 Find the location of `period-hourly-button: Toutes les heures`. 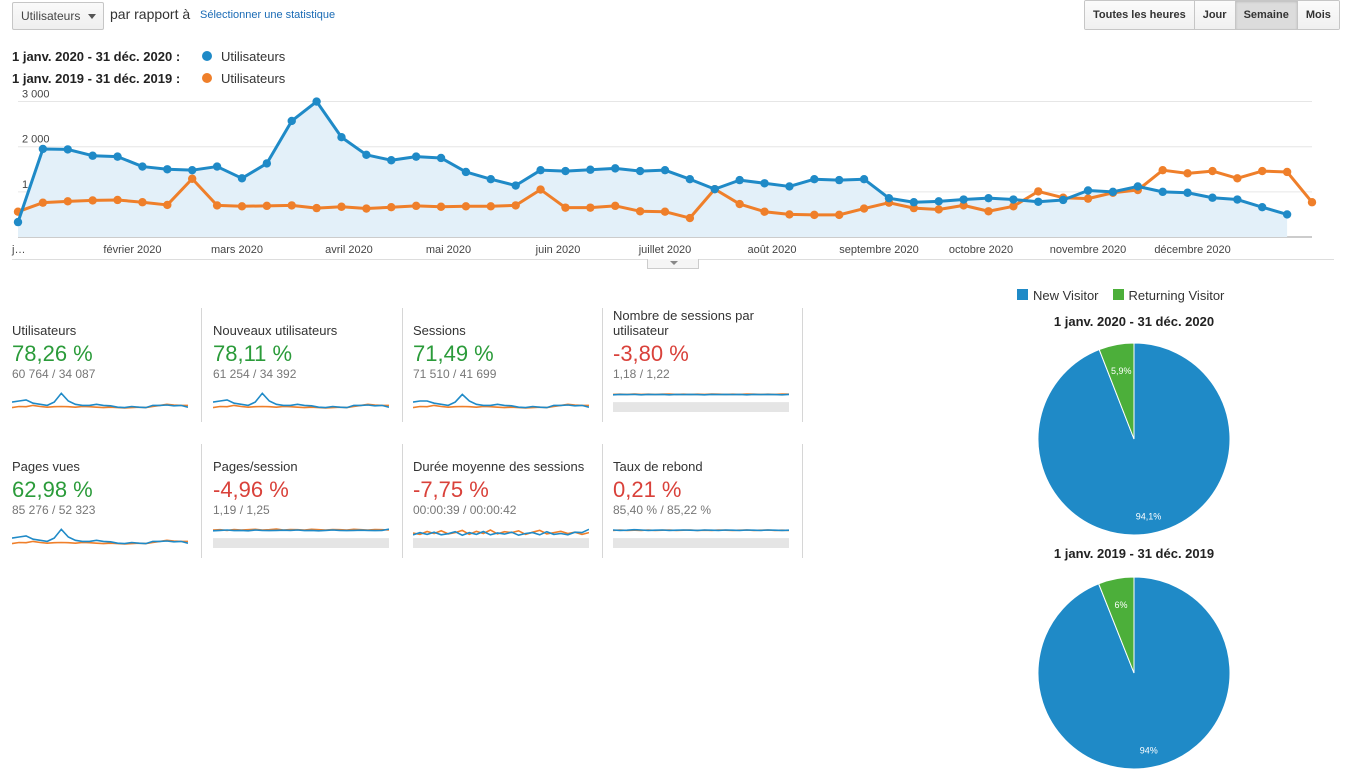

period-hourly-button: Toutes les heures is located at coordinates (1140, 15).